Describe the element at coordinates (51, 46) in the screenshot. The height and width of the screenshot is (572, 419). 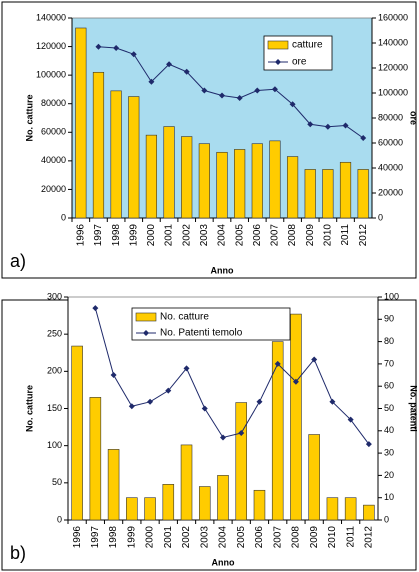
I see `y-tick-label: 120000` at that location.